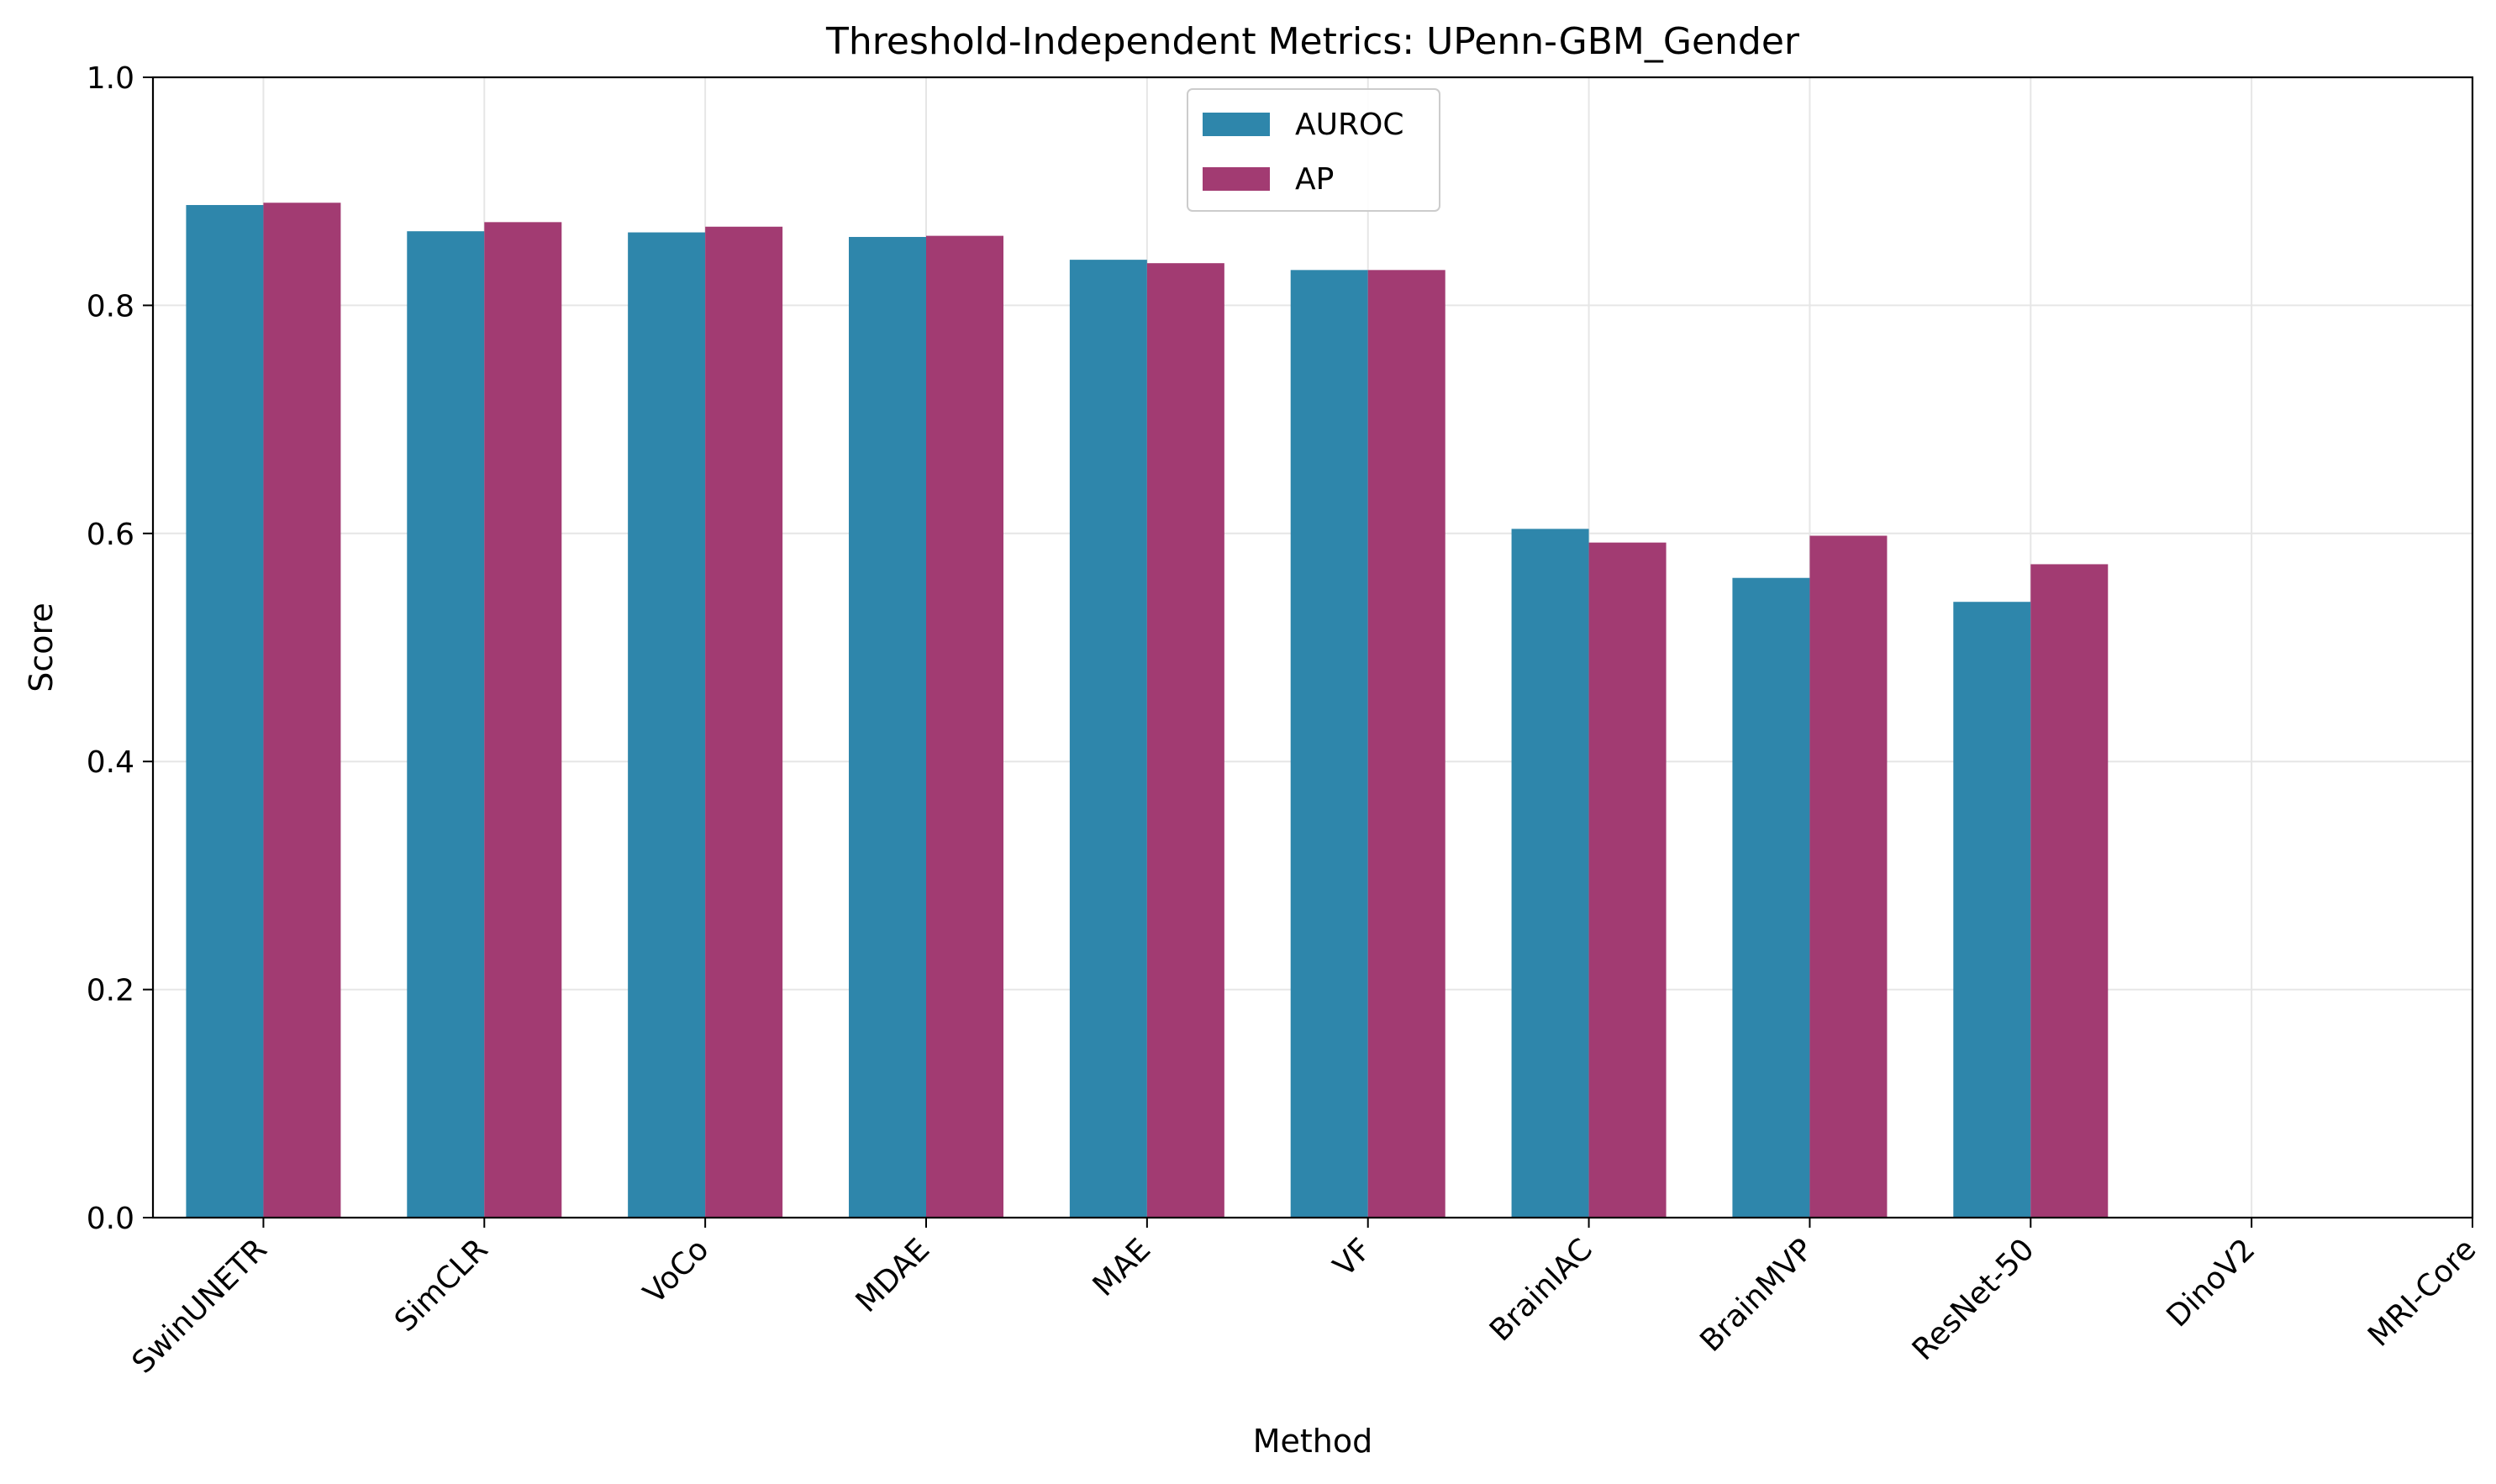  Describe the element at coordinates (302, 710) in the screenshot. I see `bar-ap-swinunetr` at that location.